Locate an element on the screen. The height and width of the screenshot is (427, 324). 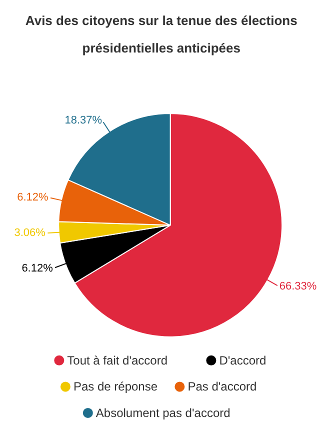
data-label: 18.37% is located at coordinates (83, 120).